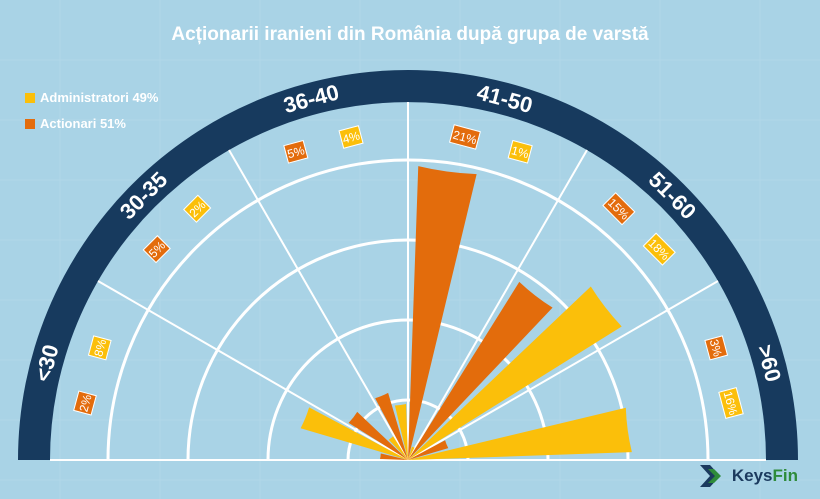  I want to click on value-label-actionari-0-box, so click(85, 403).